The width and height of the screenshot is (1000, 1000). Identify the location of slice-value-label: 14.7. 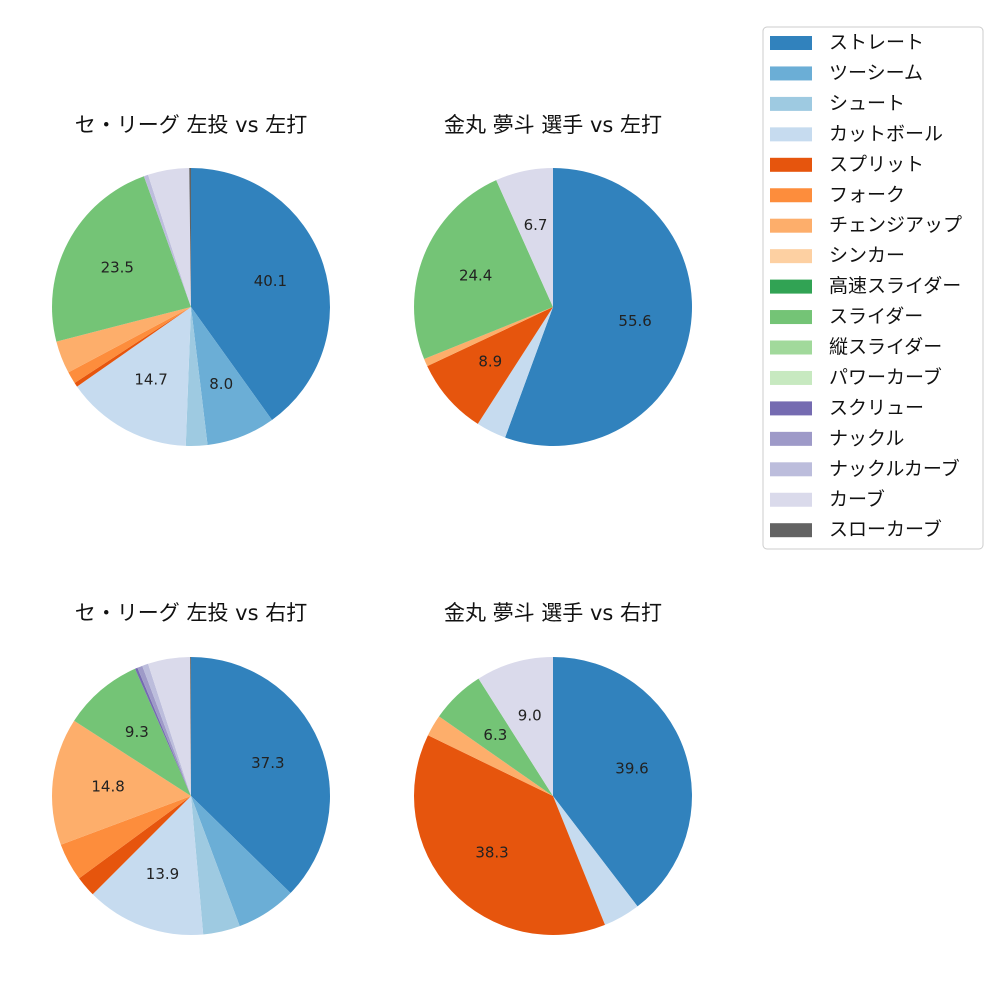
(150, 380).